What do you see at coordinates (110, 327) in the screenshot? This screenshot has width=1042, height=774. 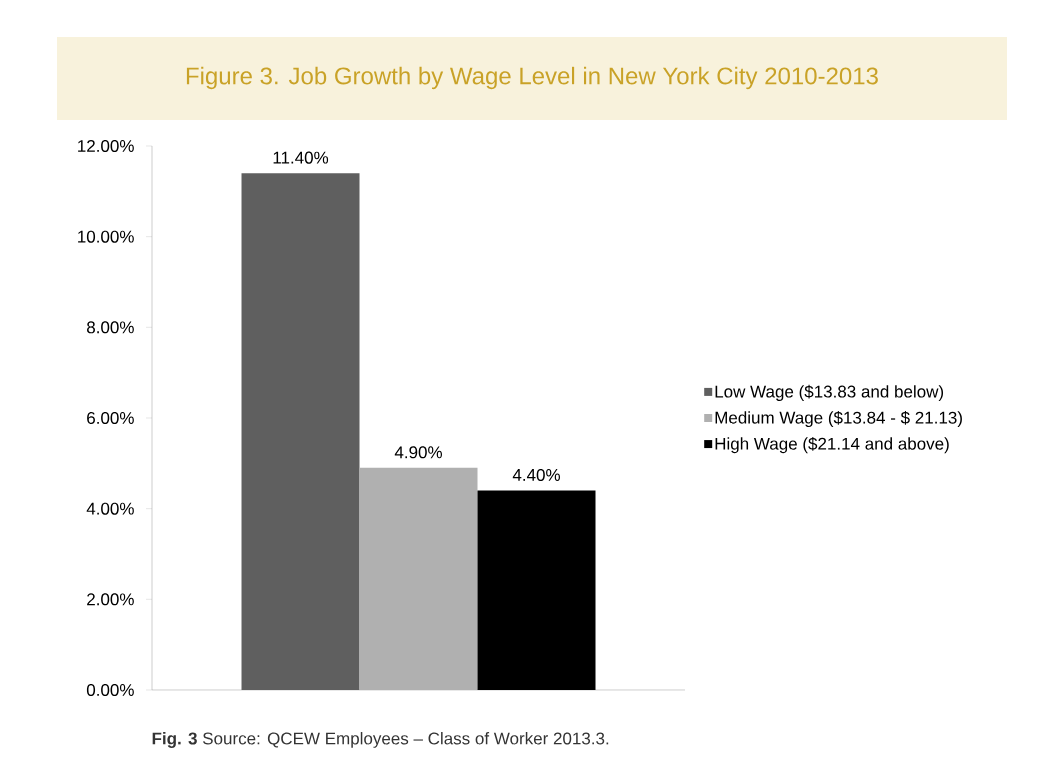 I see `y-tick-label: 8.00%` at bounding box center [110, 327].